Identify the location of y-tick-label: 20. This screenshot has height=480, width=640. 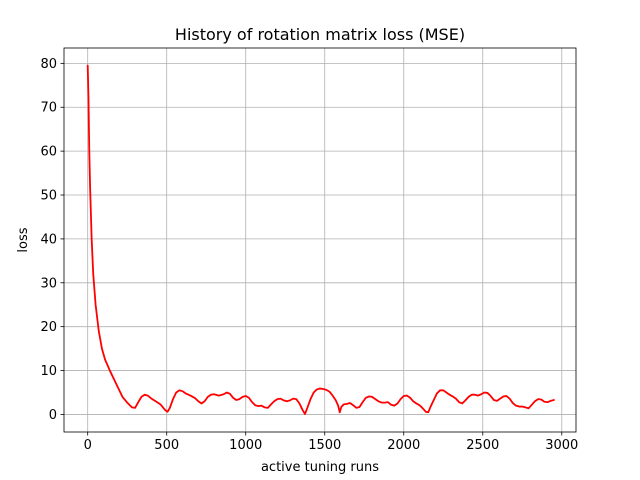
(48, 327).